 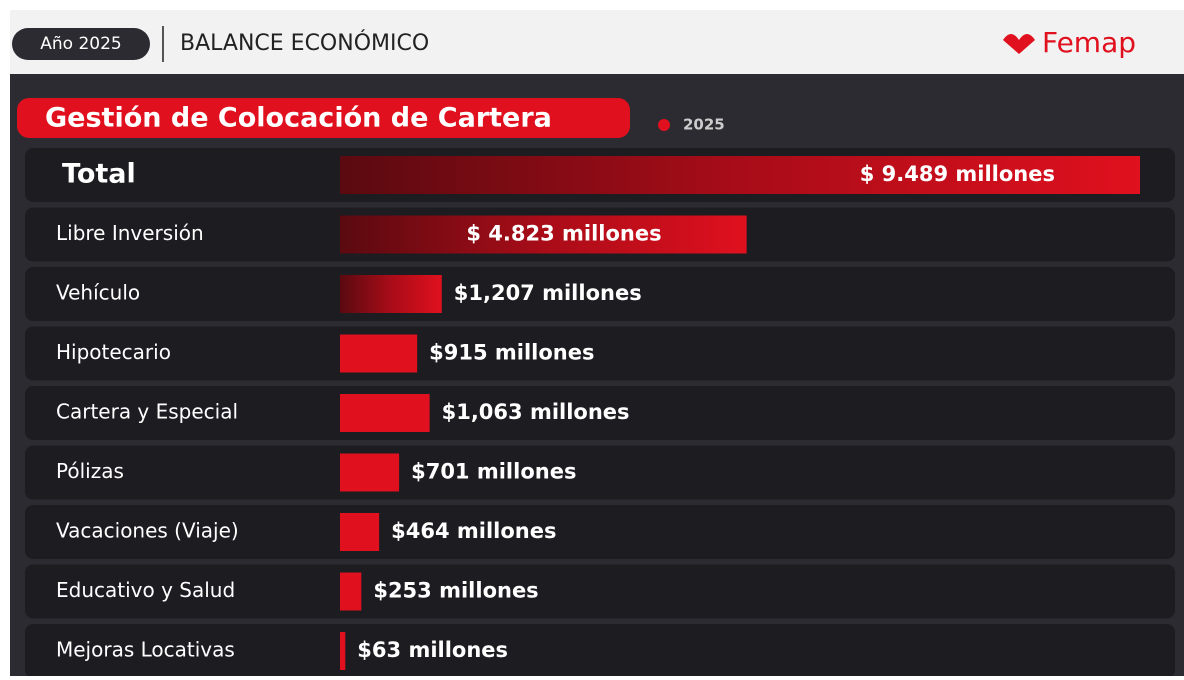 I want to click on category-label: Vacaciones (Viaje), so click(x=147, y=531).